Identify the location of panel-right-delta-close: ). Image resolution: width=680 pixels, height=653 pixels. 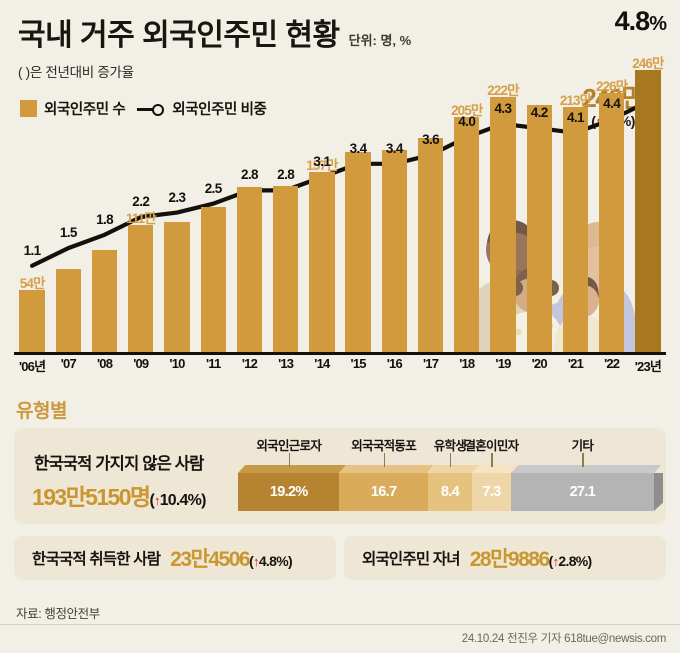
(590, 561).